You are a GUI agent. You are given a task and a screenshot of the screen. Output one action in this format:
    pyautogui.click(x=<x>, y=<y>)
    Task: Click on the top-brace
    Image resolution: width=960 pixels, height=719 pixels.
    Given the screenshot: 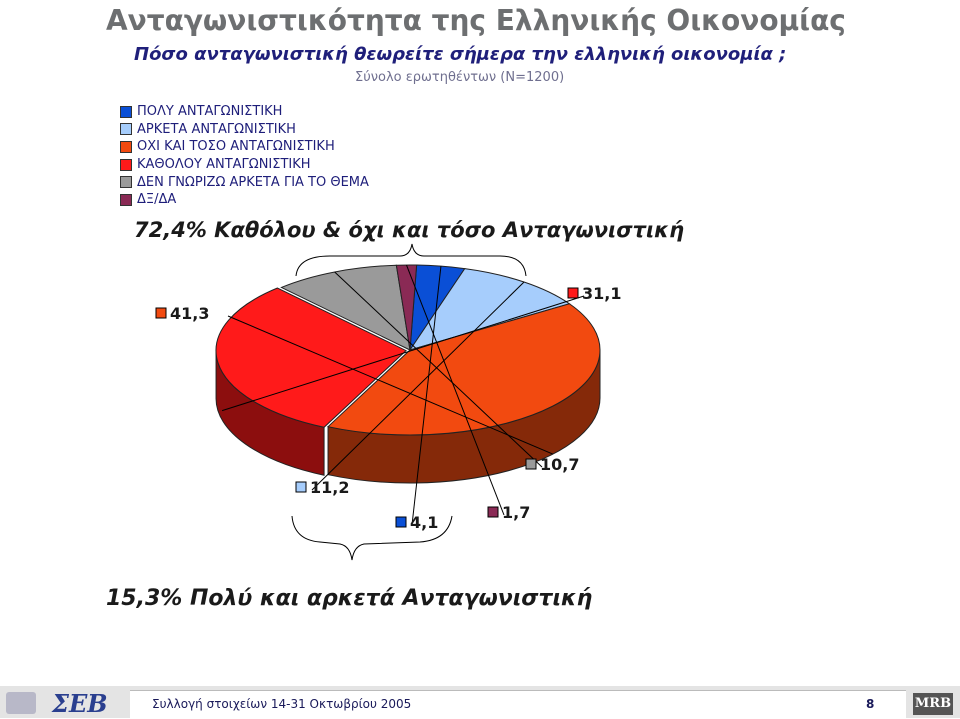 What is the action you would take?
    pyautogui.click(x=411, y=260)
    